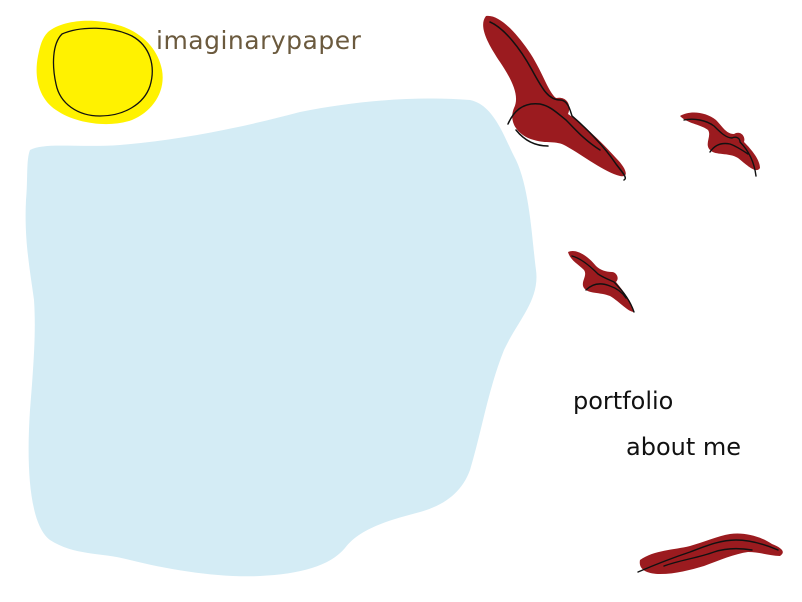 This screenshot has height=602, width=802. Describe the element at coordinates (623, 401) in the screenshot. I see `nav-link-portfolio: portfolio` at that location.